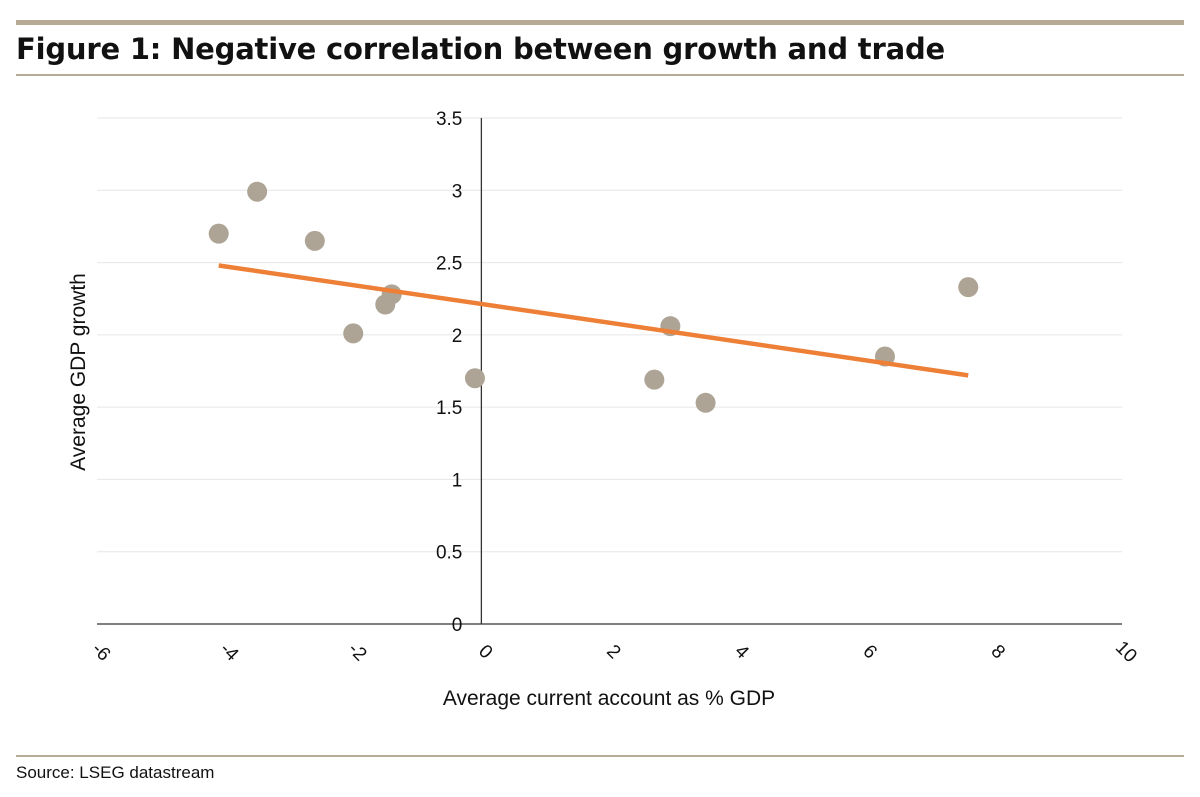 The height and width of the screenshot is (797, 1200). What do you see at coordinates (78, 372) in the screenshot?
I see `y-axis-label: Average GDP growth` at bounding box center [78, 372].